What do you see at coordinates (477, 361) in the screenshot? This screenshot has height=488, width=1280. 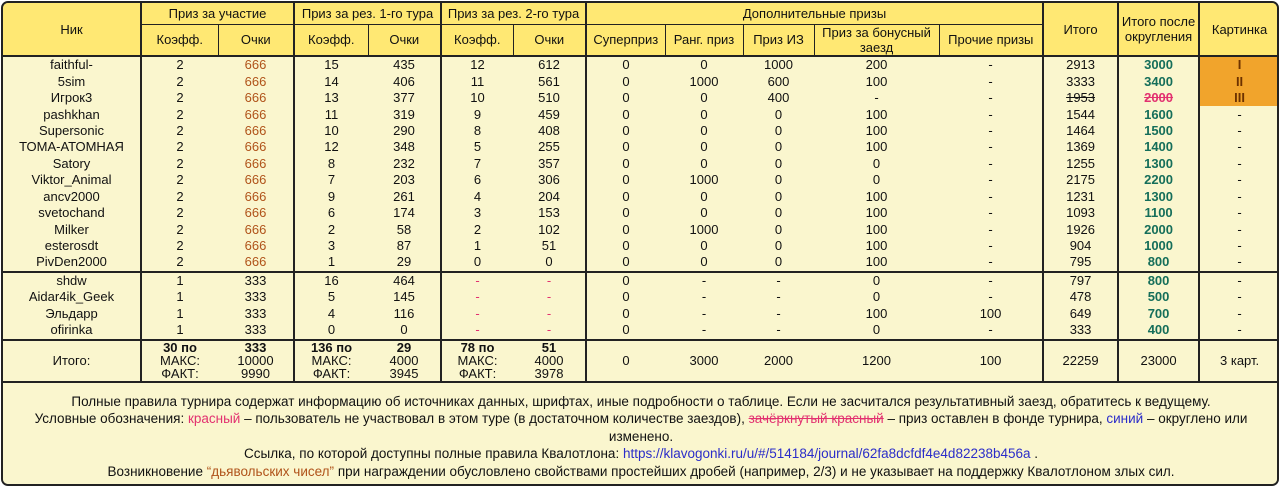 I see `totals-round2-max-label: МАКС:` at bounding box center [477, 361].